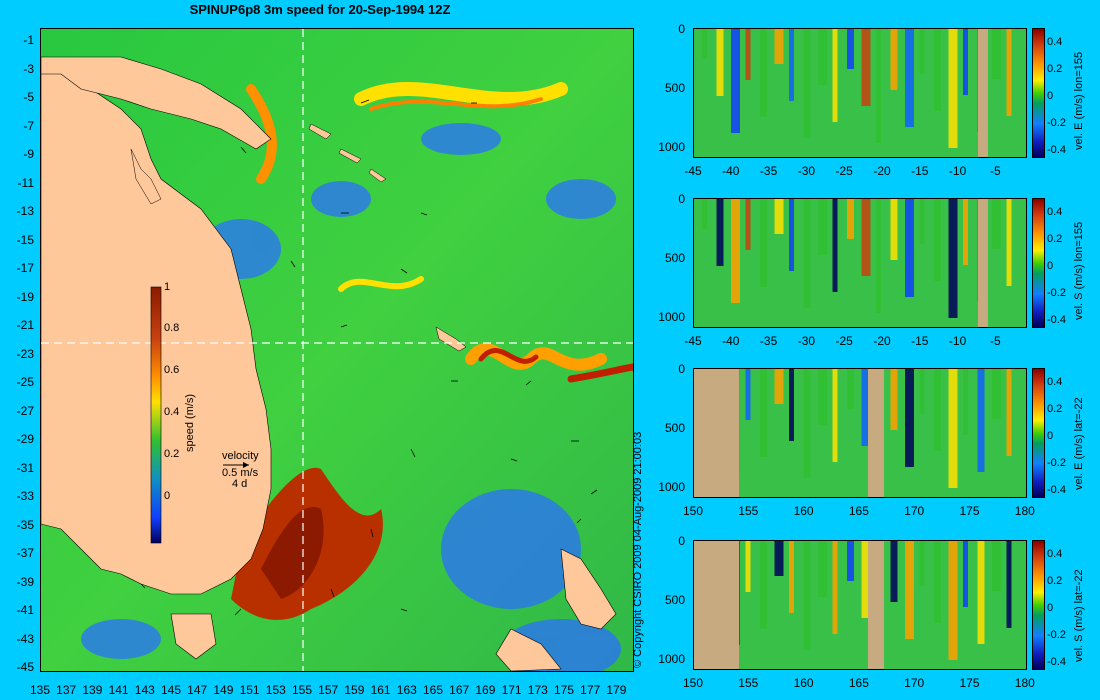 Image resolution: width=1100 pixels, height=700 pixels. Describe the element at coordinates (1079, 615) in the screenshot. I see `section-label: vel. S (m/s) lat=-22` at that location.